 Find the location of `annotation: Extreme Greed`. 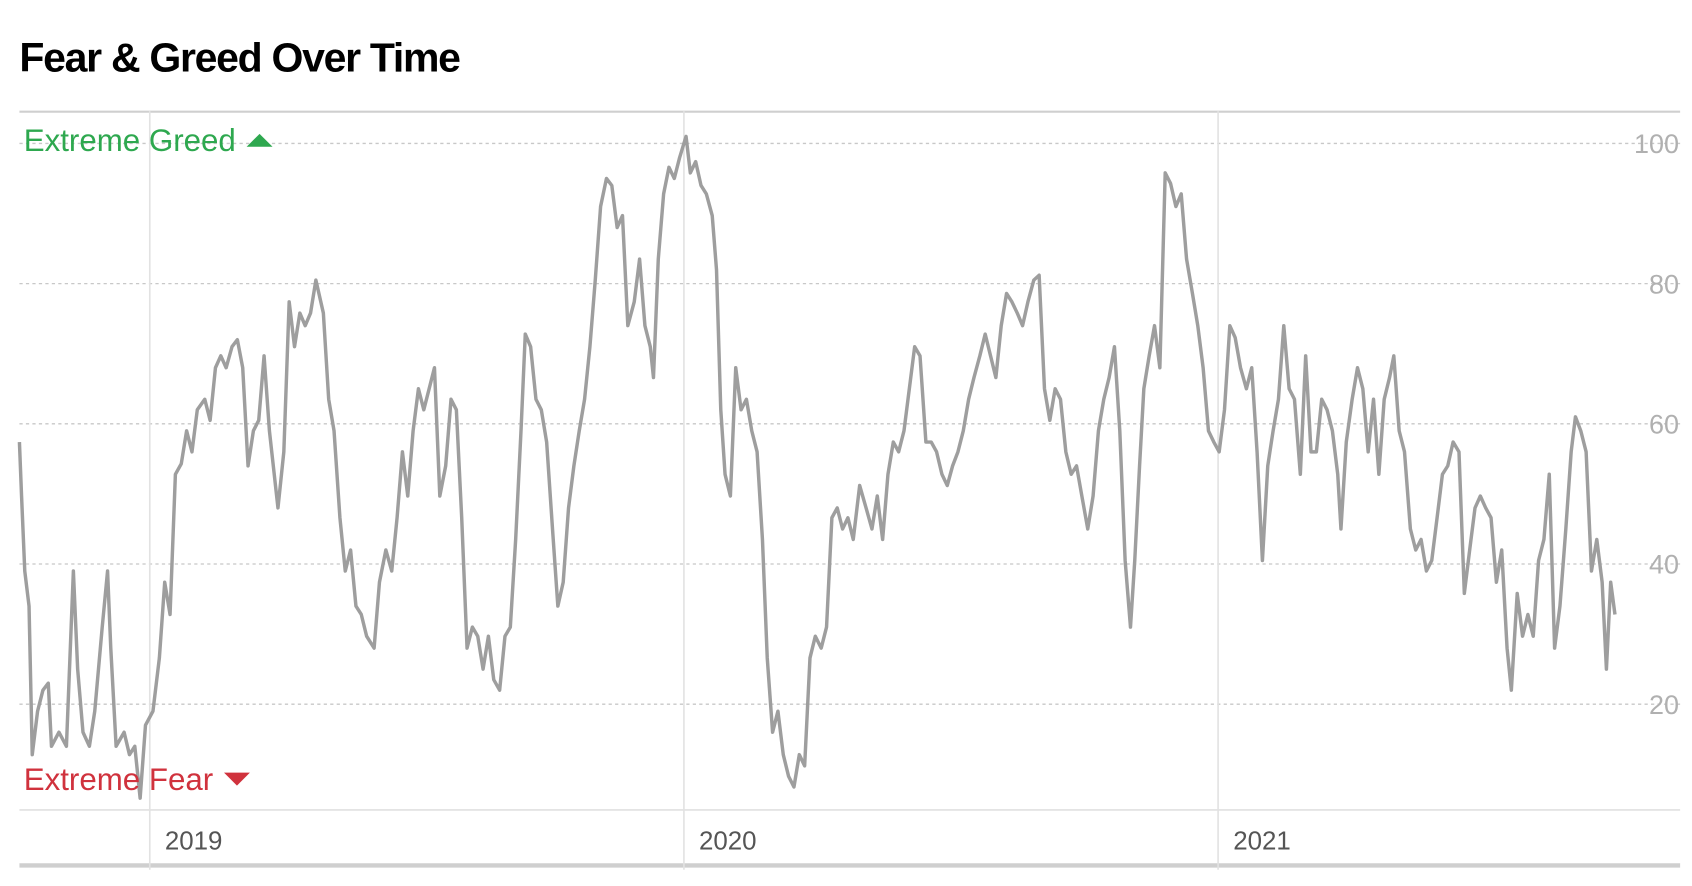

annotation: Extreme Greed is located at coordinates (130, 140).